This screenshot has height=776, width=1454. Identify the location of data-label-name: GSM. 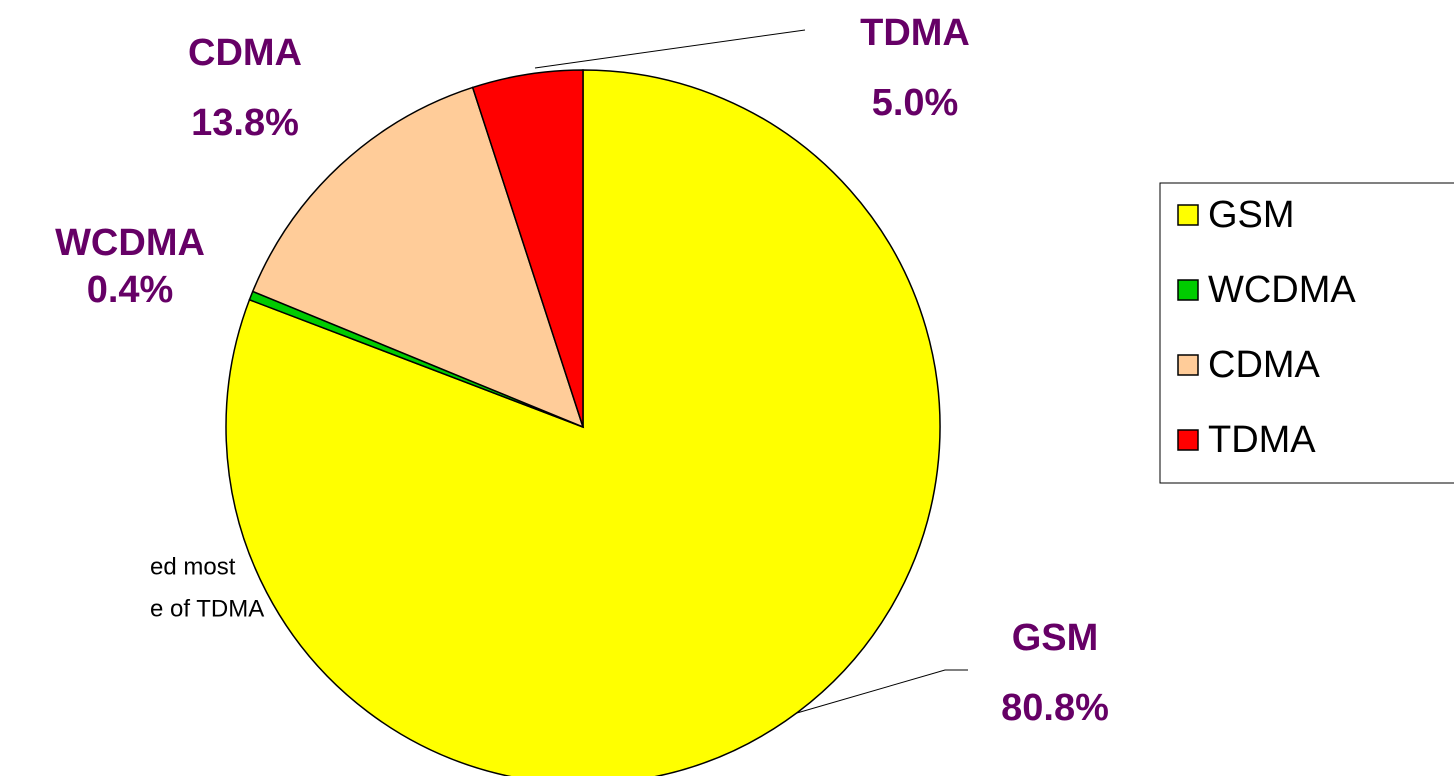
(1055, 638).